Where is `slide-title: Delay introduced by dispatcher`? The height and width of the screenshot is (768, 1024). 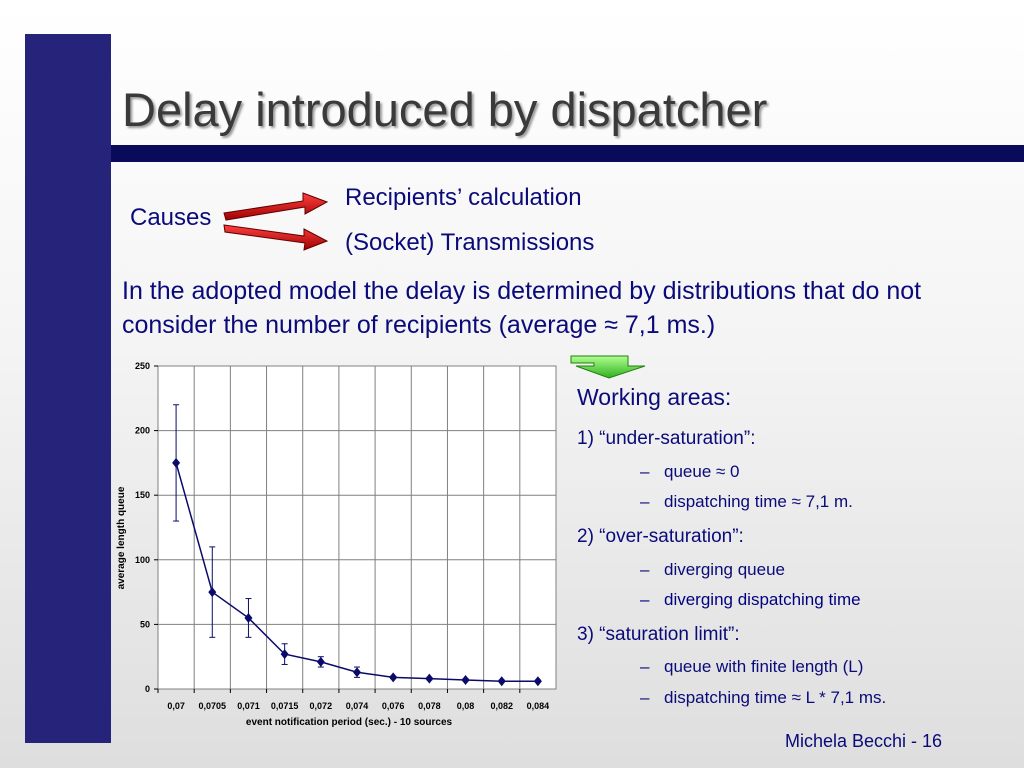 slide-title: Delay introduced by dispatcher is located at coordinates (445, 109).